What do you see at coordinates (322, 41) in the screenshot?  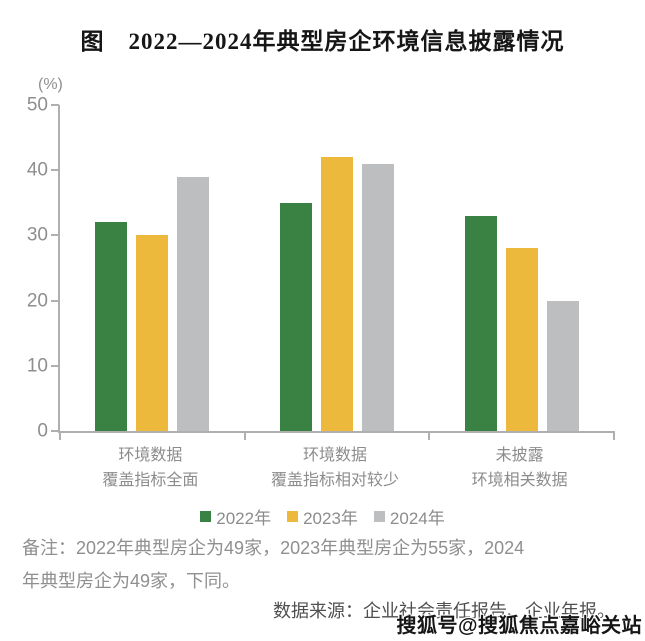 I see `chart-title: 图 2022—2024年典型房企环境信息披露情况` at bounding box center [322, 41].